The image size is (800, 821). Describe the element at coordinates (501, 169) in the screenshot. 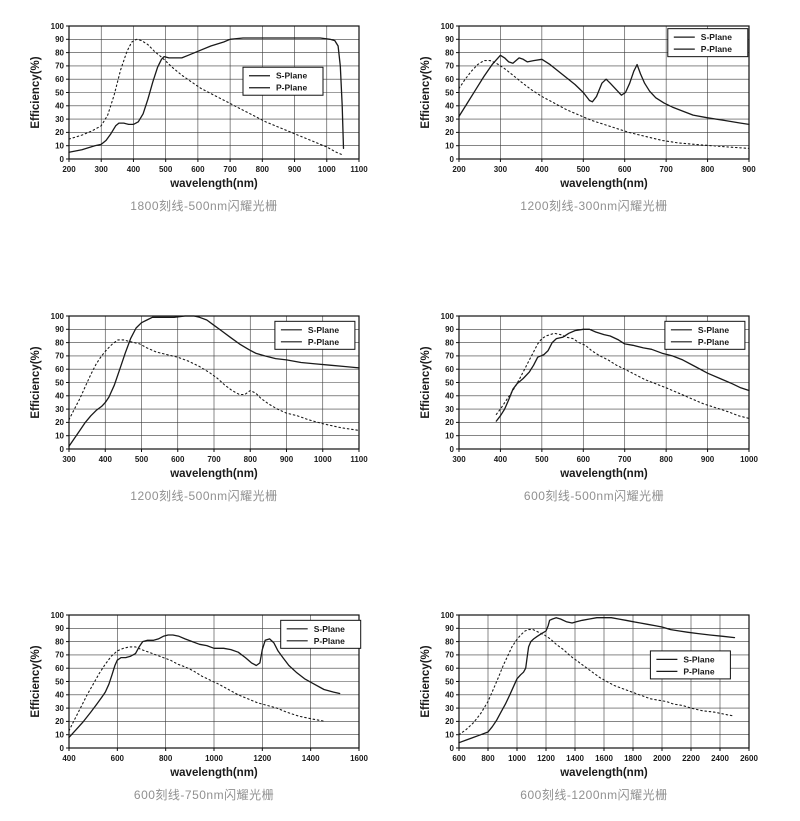

I see `x-tick-label: 300` at that location.